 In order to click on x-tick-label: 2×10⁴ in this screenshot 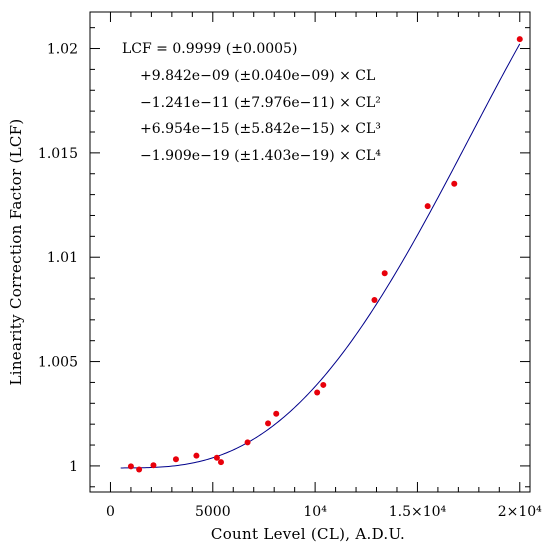, I will do `click(520, 512)`.